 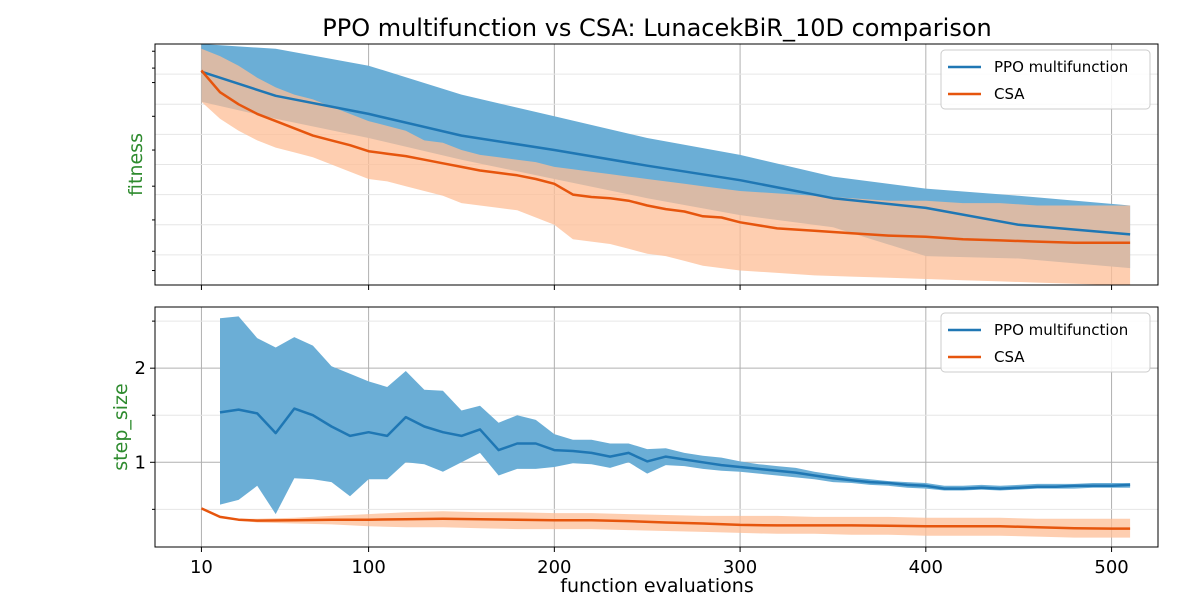 I want to click on step-size-line-csa, so click(x=665, y=518).